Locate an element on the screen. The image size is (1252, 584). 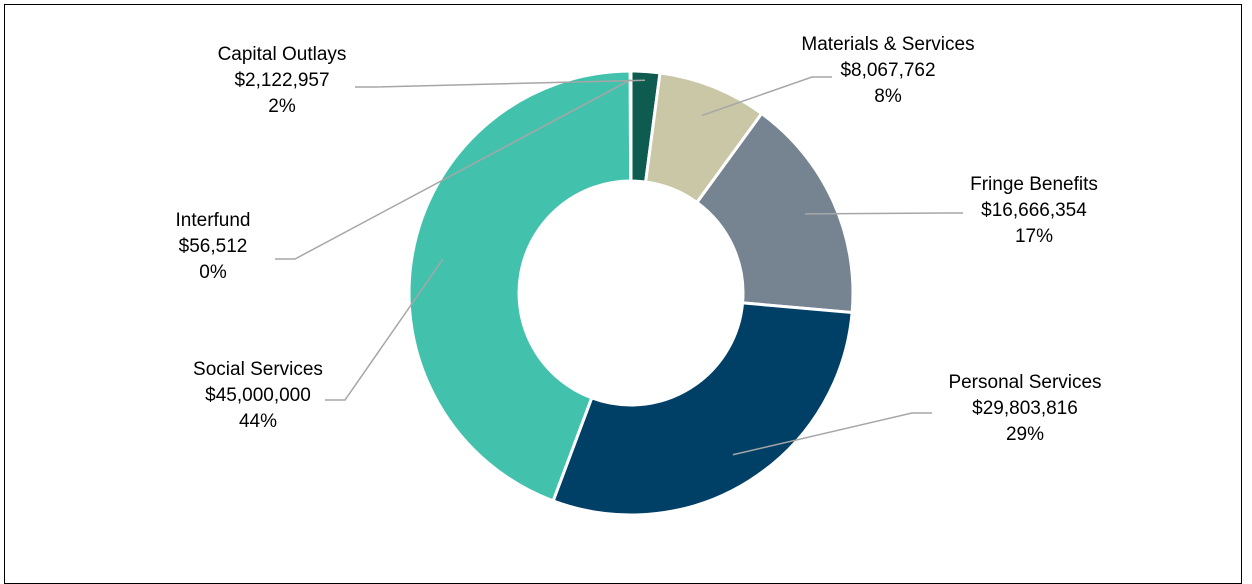
slice-label-percent: 44% is located at coordinates (258, 421).